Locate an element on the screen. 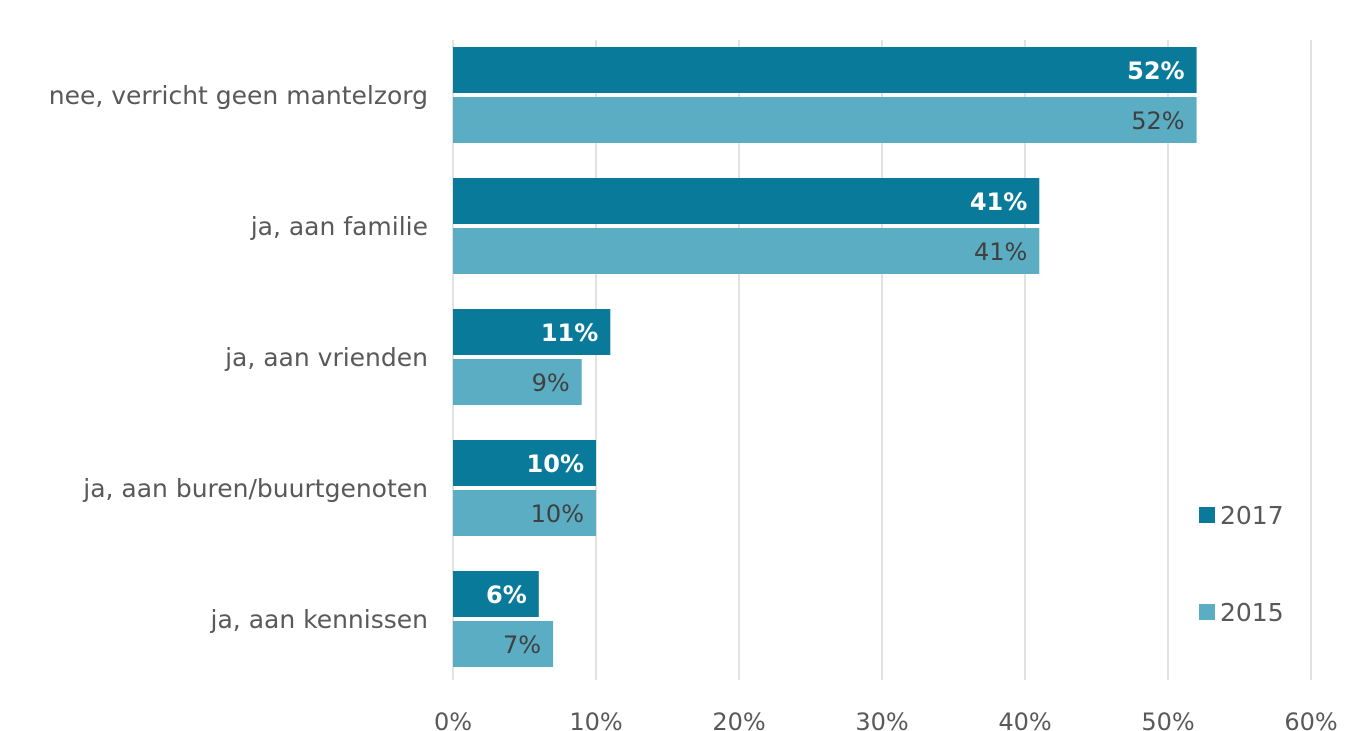 Image resolution: width=1351 pixels, height=731 pixels. data-label-2017-2: 11% is located at coordinates (569, 333).